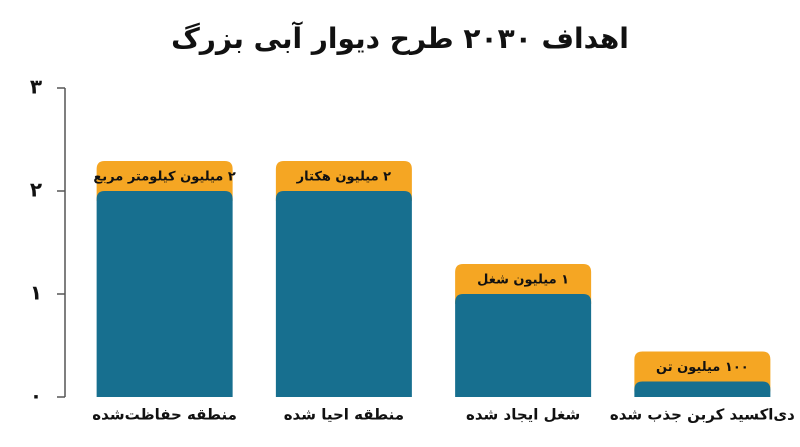 The width and height of the screenshot is (800, 447). Describe the element at coordinates (344, 415) in the screenshot. I see `x-tick-label: منطقه احیا شده` at that location.